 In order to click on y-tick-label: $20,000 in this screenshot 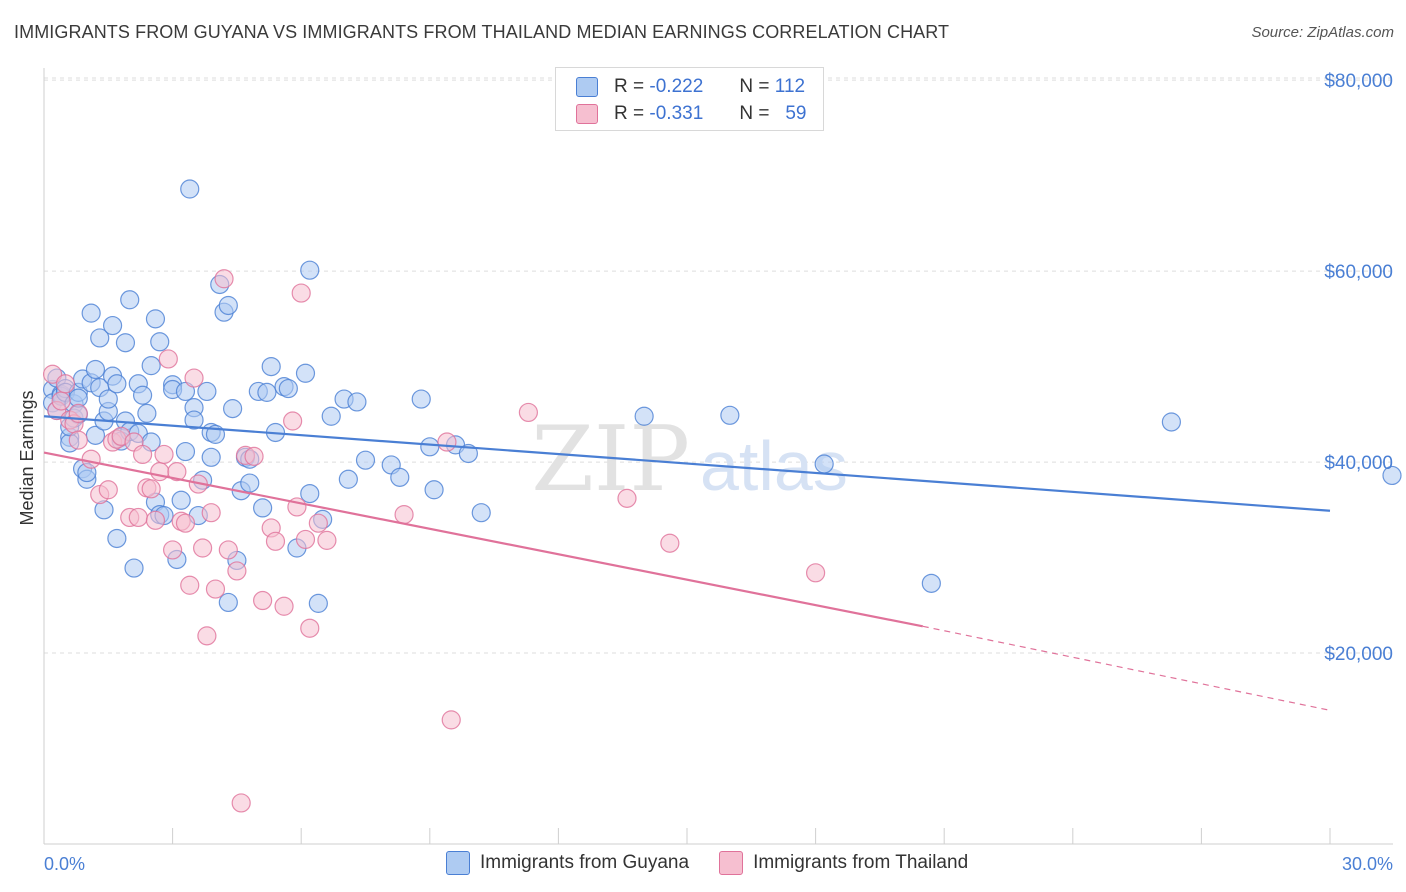, I will do `click(1358, 654)`.